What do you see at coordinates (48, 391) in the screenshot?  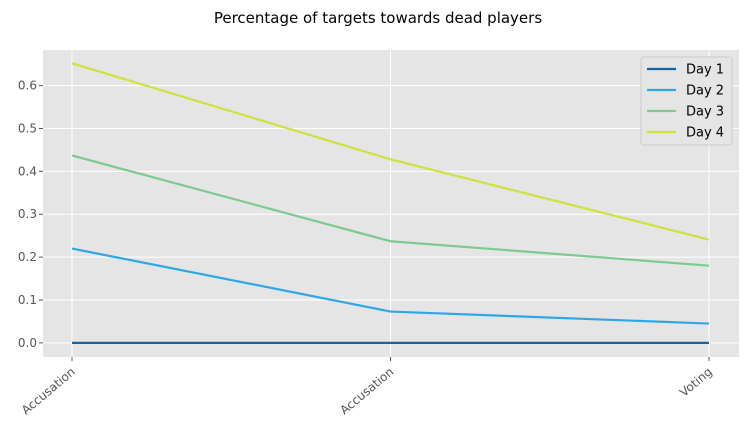 I see `x-tick-label-0: Accusation` at bounding box center [48, 391].